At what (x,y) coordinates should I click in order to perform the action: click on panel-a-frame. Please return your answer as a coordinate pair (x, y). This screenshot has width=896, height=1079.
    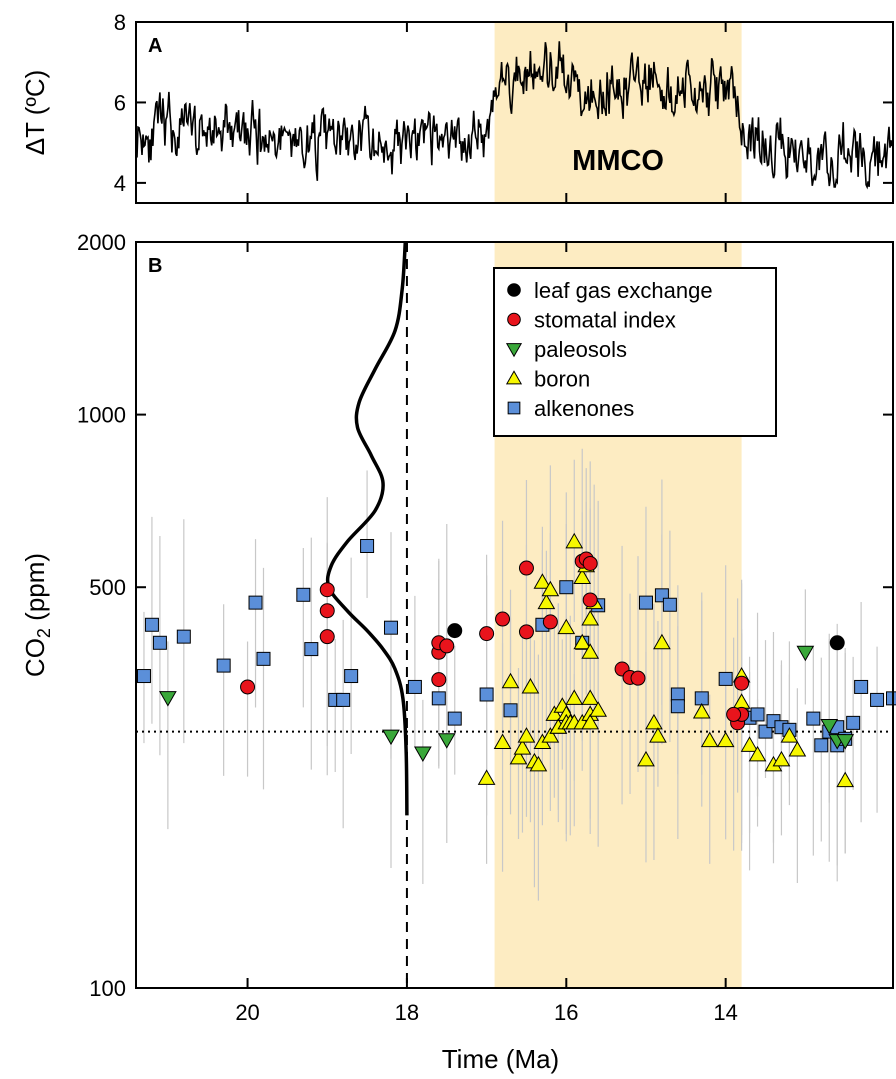
    Looking at the image, I should click on (514, 112).